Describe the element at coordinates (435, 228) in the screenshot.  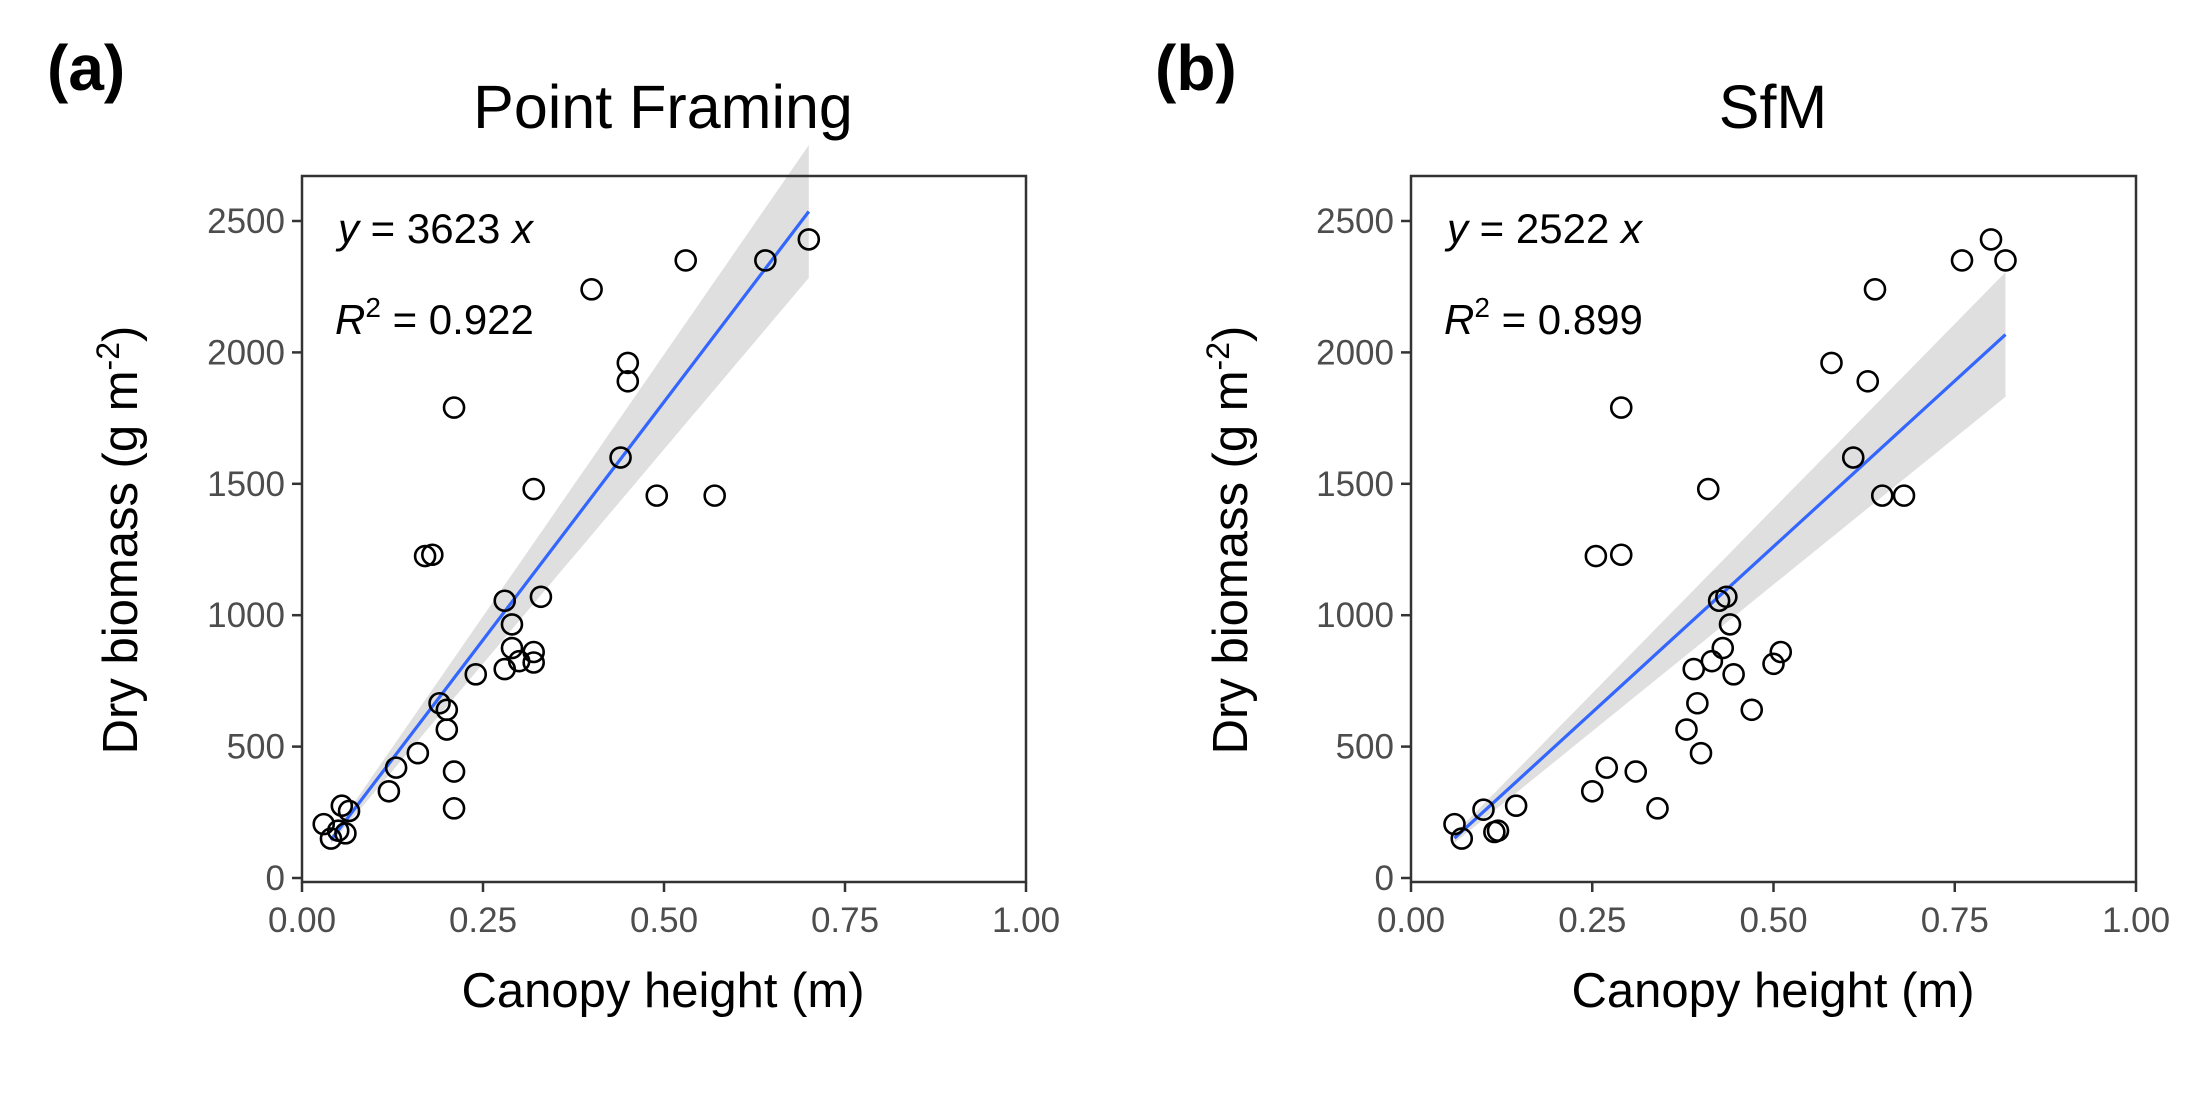
I see `equation-label: y = 3623 x` at that location.